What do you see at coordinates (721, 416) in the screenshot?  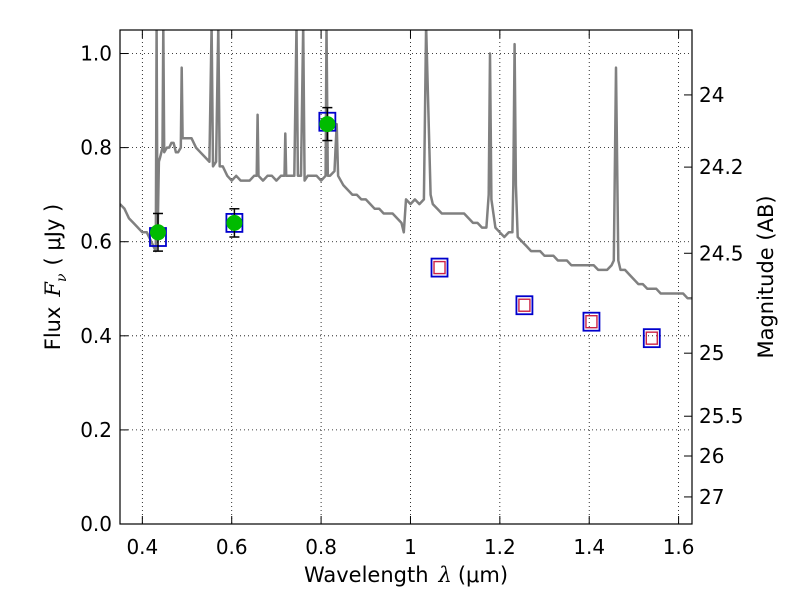 I see `y2-tick-label: 25.5` at bounding box center [721, 416].